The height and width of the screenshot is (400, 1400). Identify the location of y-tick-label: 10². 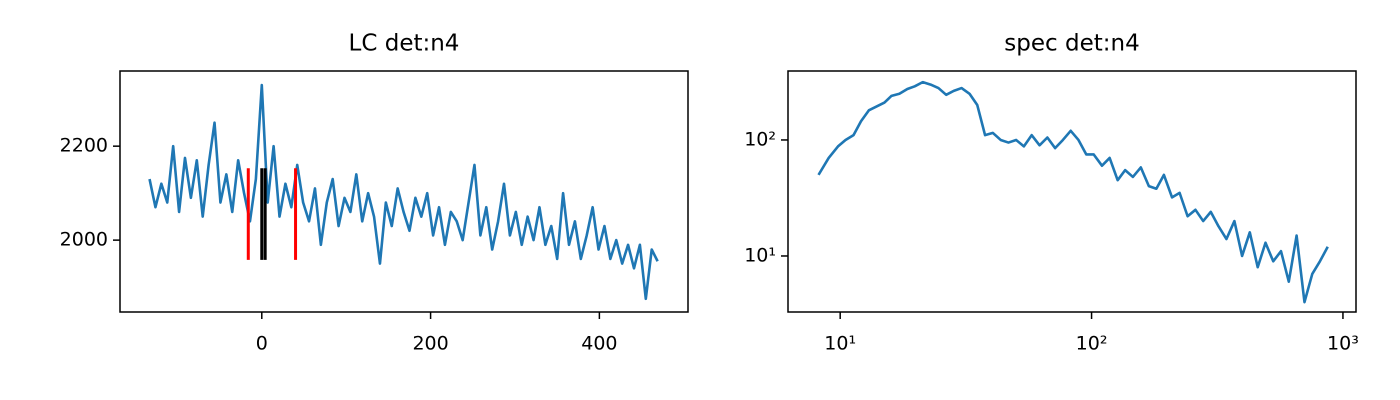
(760, 139).